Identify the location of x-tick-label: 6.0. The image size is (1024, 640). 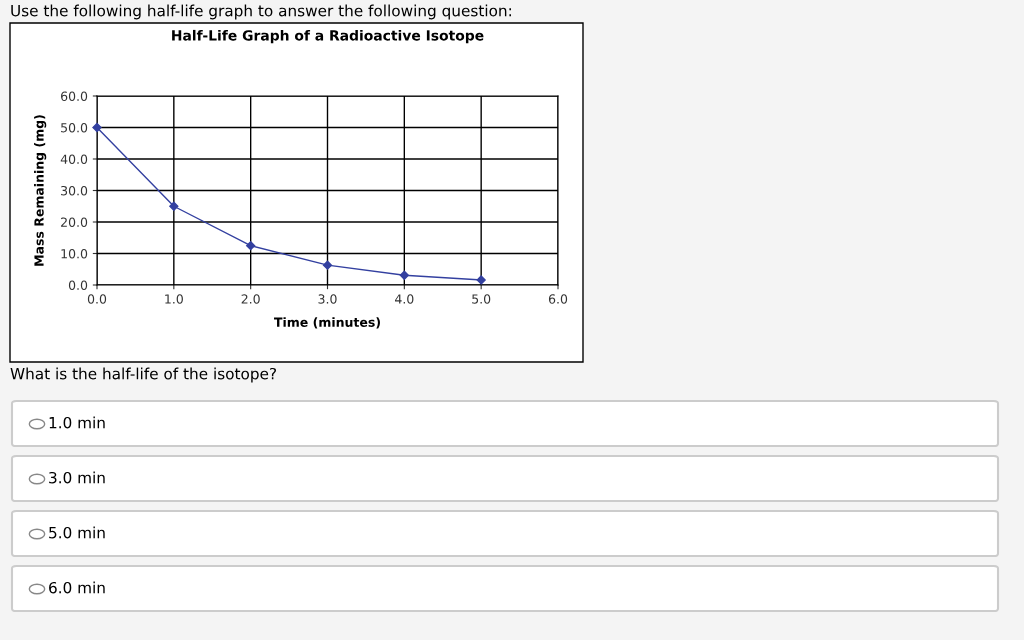
(558, 299).